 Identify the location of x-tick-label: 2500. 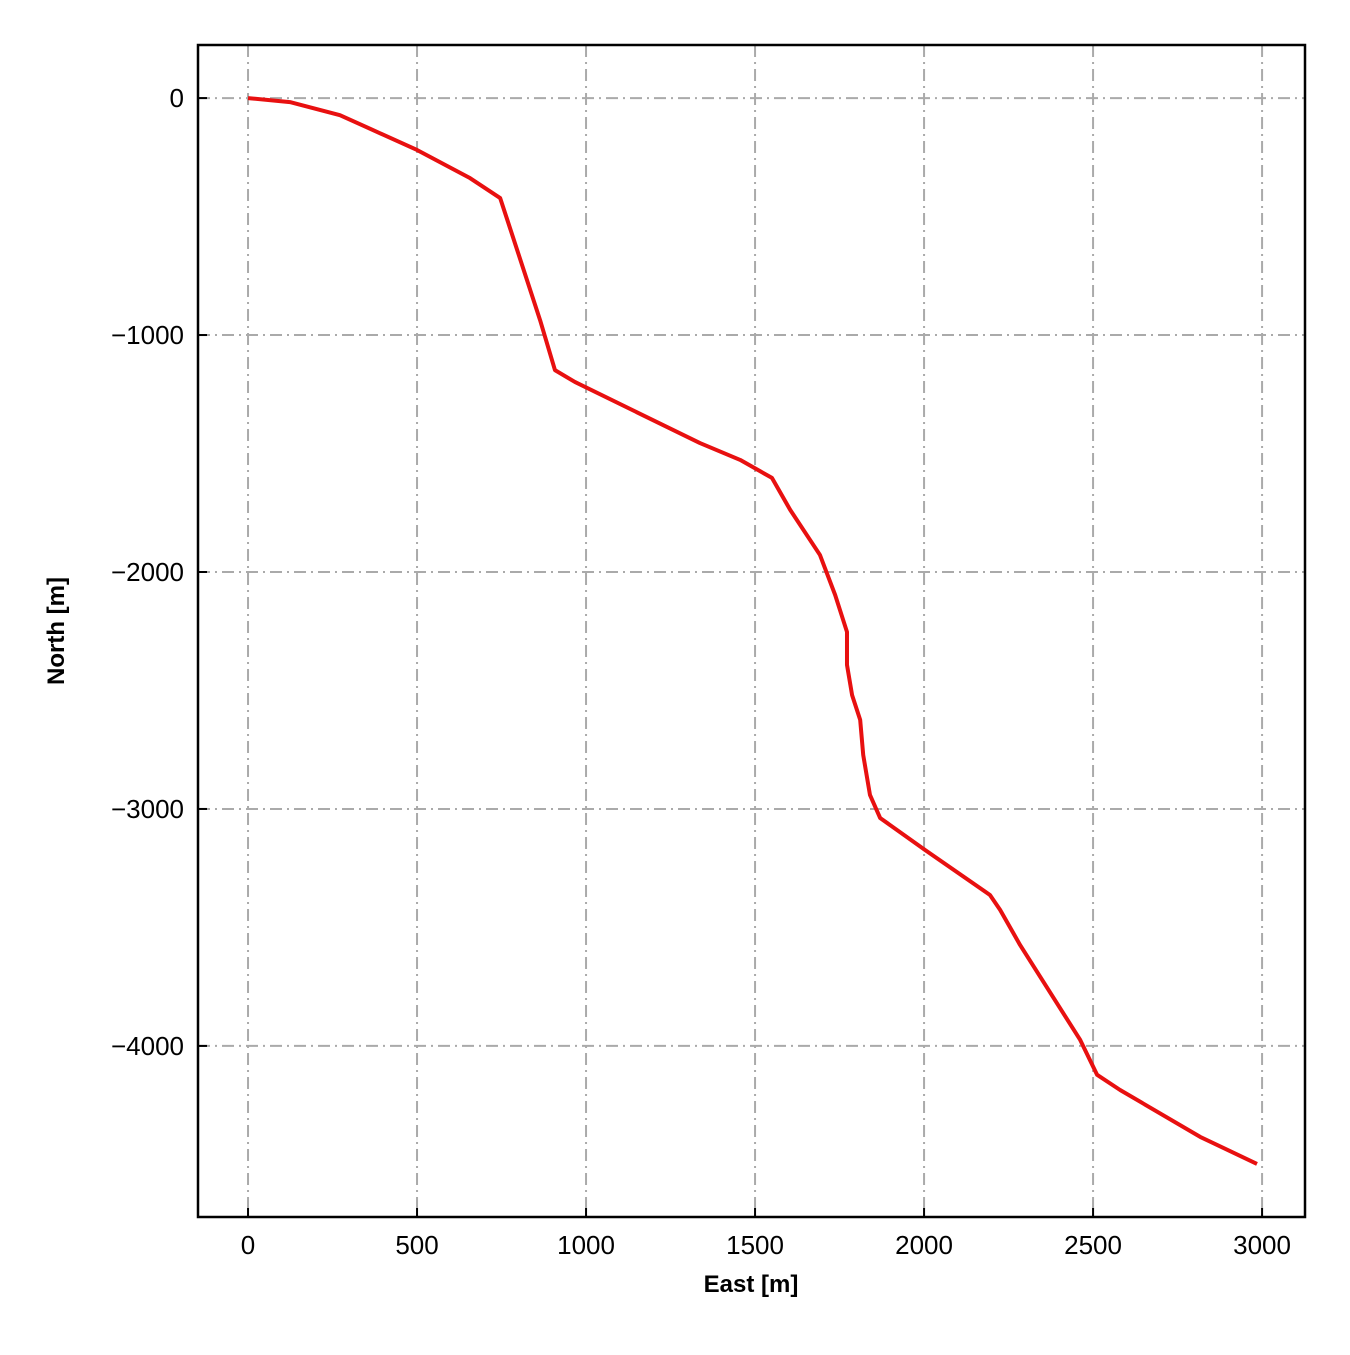
(1093, 1245).